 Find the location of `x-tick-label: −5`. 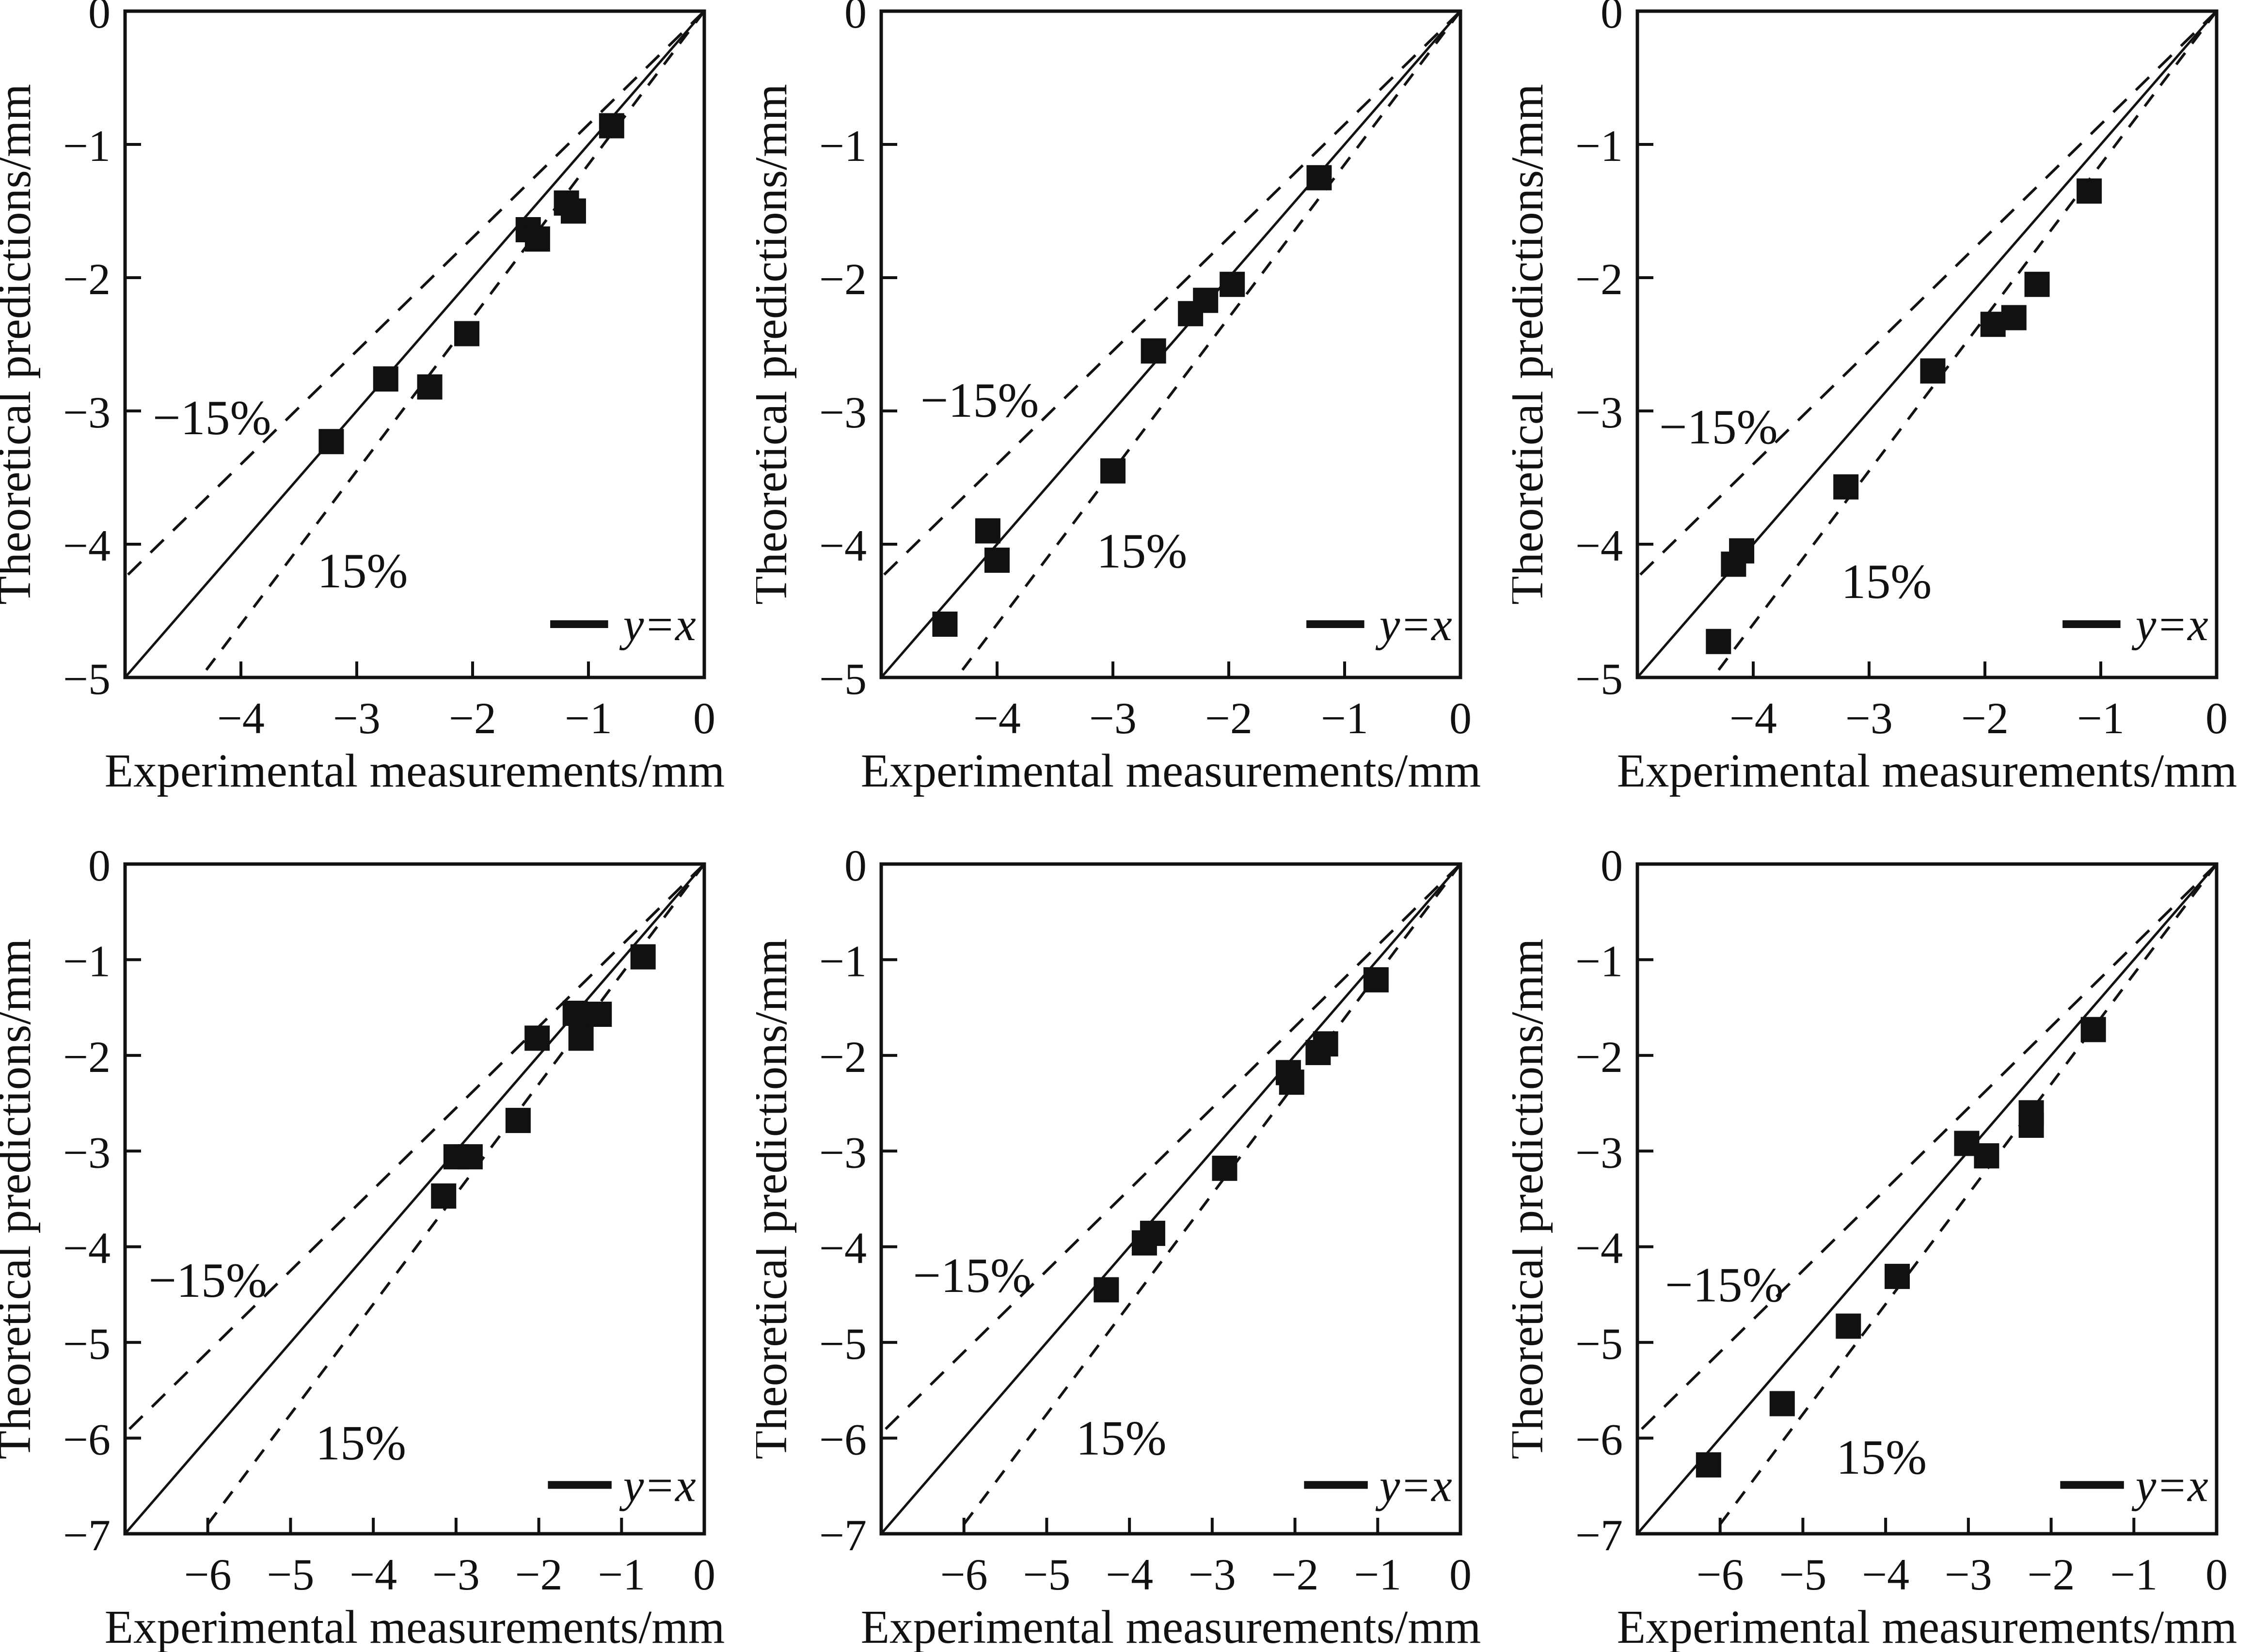

x-tick-label: −5 is located at coordinates (1046, 1574).